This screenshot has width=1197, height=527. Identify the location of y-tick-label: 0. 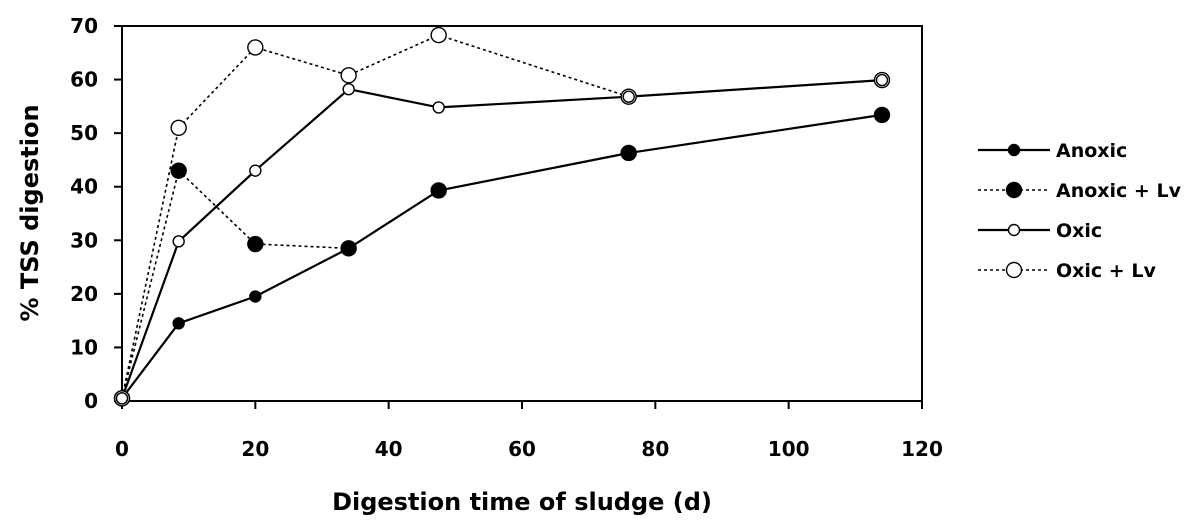
(91, 401).